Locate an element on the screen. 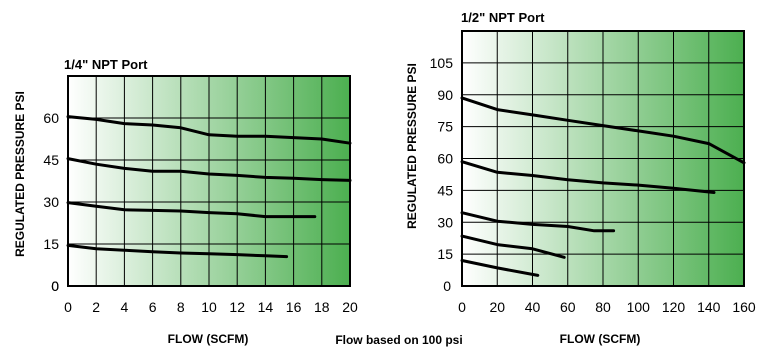 This screenshot has width=763, height=347. x-tick-label: 40 is located at coordinates (533, 307).